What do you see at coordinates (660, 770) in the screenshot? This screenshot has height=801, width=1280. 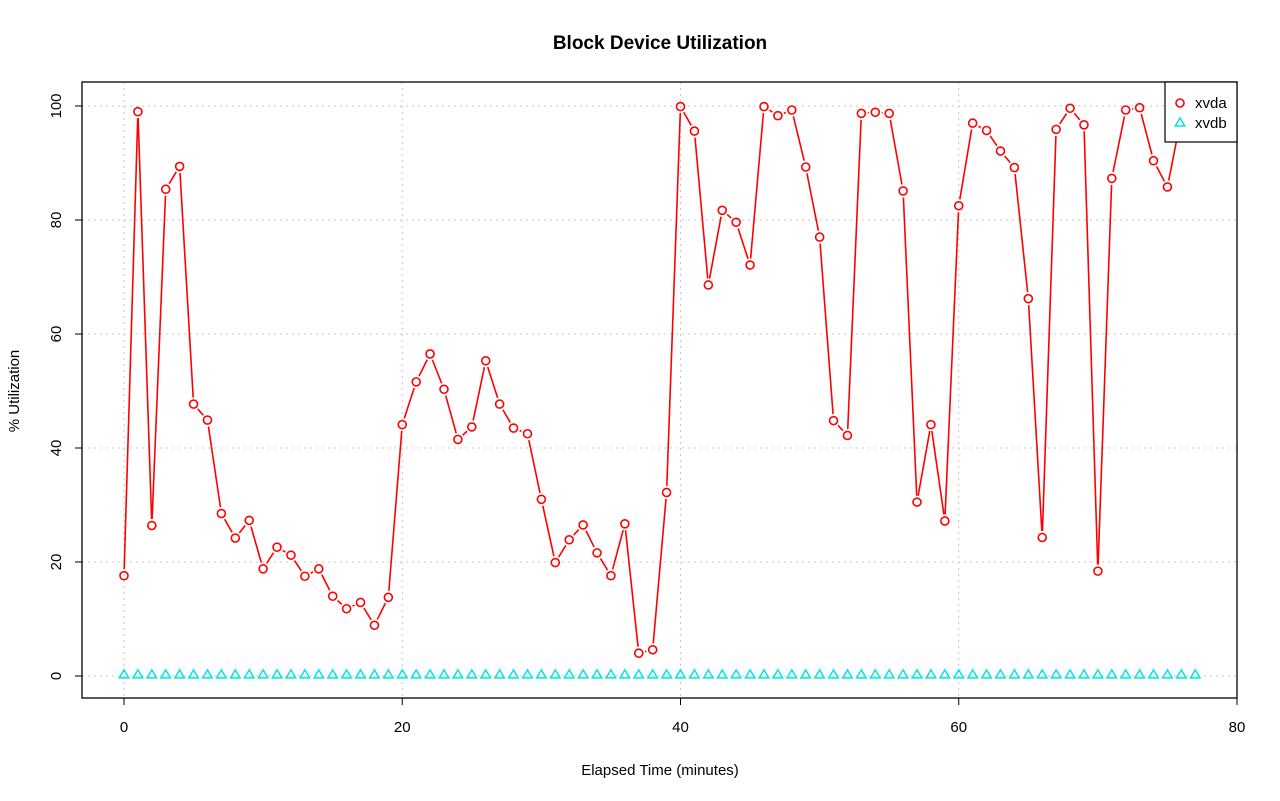 I see `x-axis-label: Elapsed Time (minutes)` at bounding box center [660, 770].